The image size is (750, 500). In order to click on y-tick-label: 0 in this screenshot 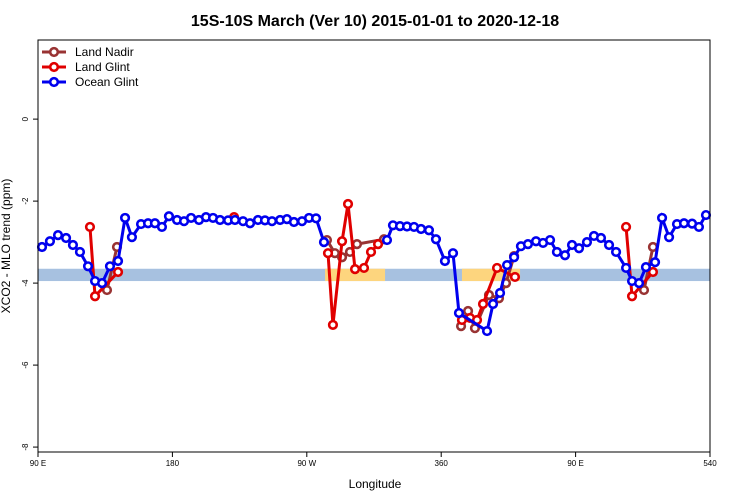, I will do `click(25, 118)`.